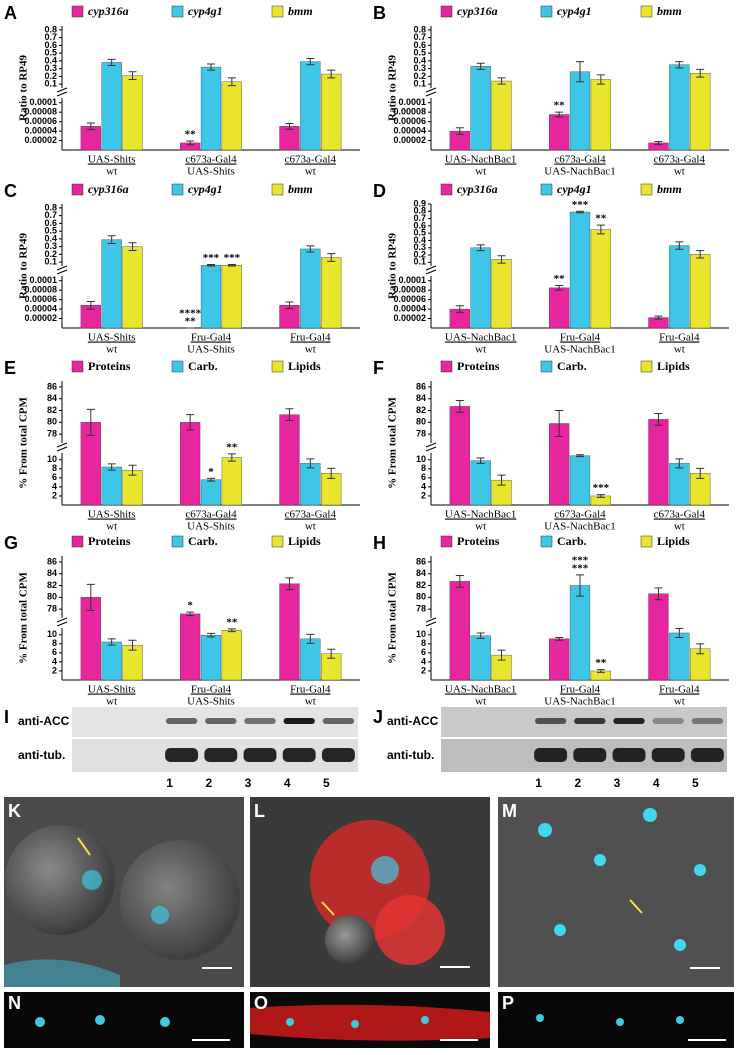 The height and width of the screenshot is (1055, 738). Describe the element at coordinates (423, 486) in the screenshot. I see `y-tick-label: 4` at that location.